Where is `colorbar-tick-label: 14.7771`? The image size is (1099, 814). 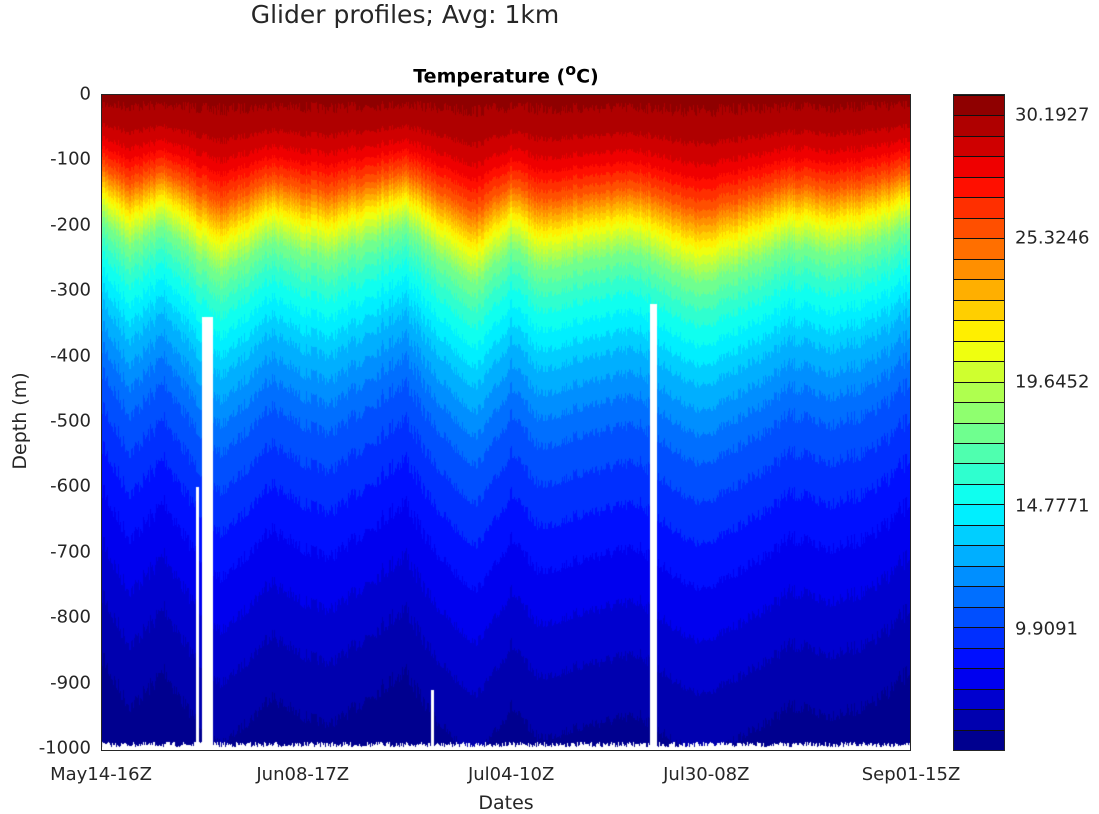
colorbar-tick-label: 14.7771 is located at coordinates (1052, 506).